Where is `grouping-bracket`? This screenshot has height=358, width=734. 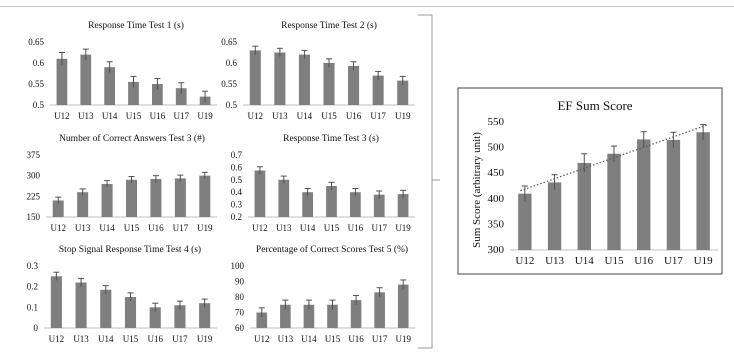
grouping-bracket is located at coordinates (429, 181).